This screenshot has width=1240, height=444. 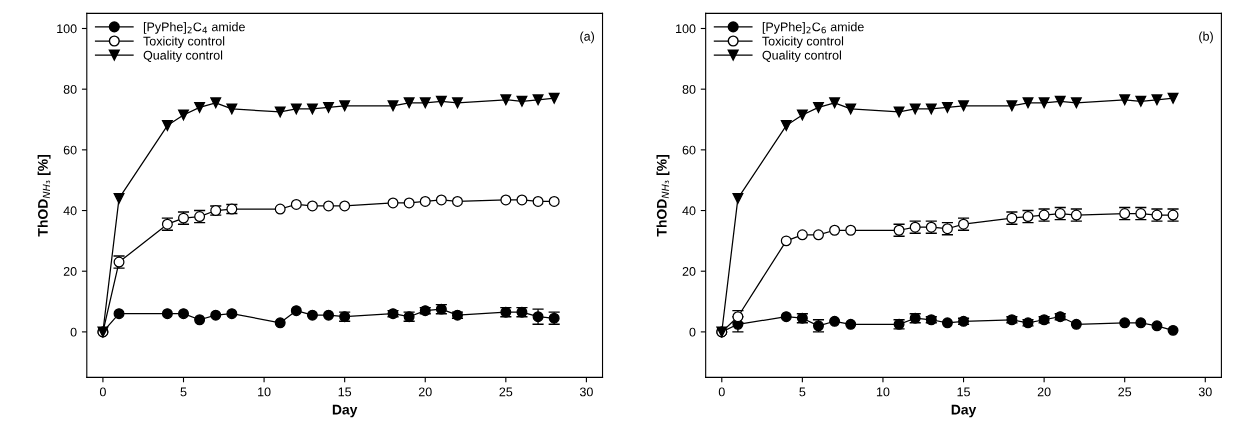 I want to click on annotation: (b), so click(x=1206, y=37).